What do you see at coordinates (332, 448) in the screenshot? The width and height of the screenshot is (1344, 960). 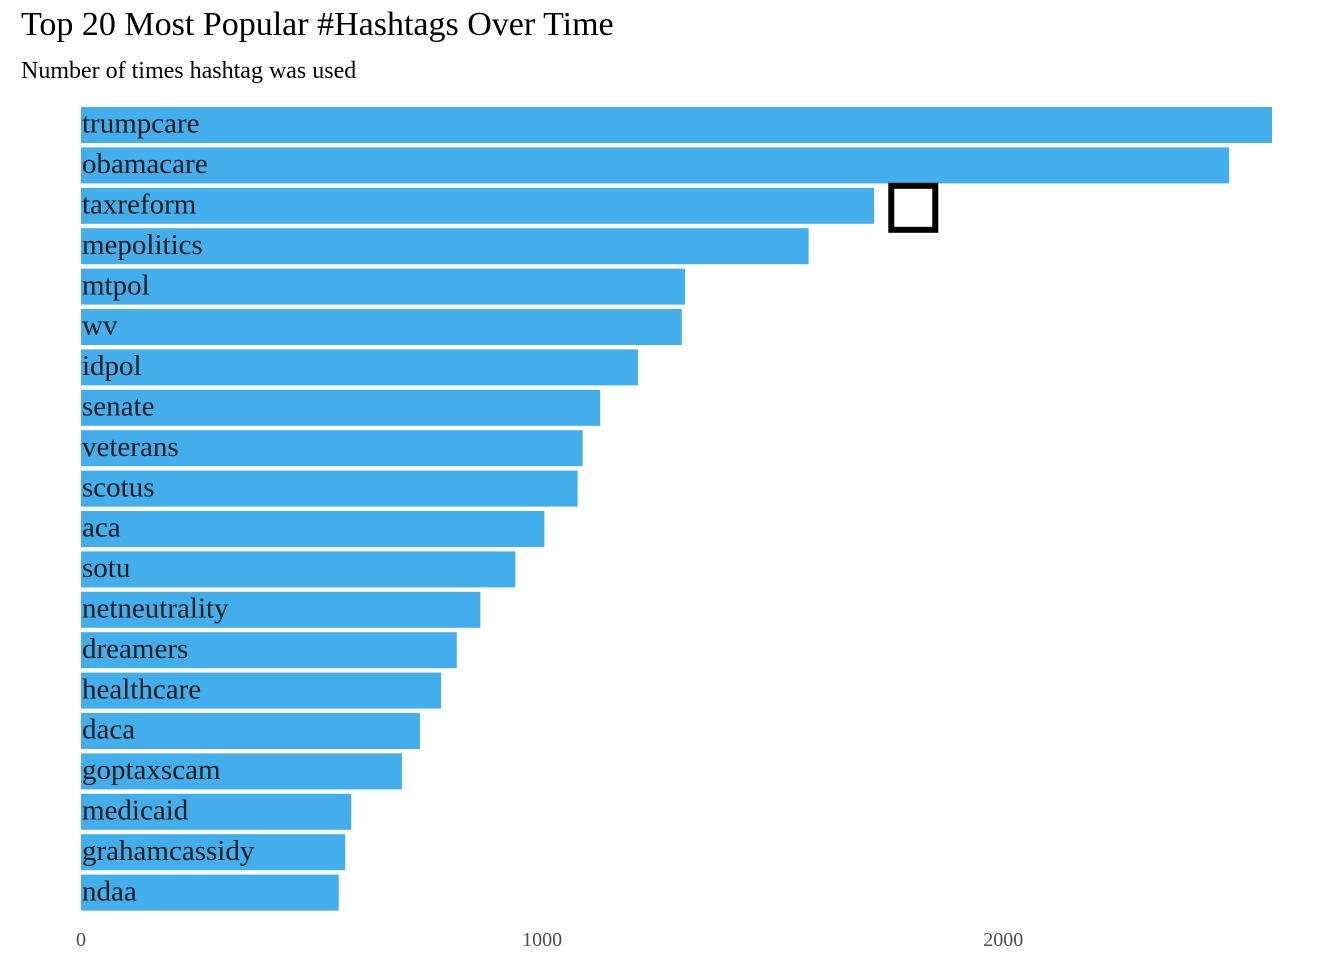 I see `bar-veterans` at bounding box center [332, 448].